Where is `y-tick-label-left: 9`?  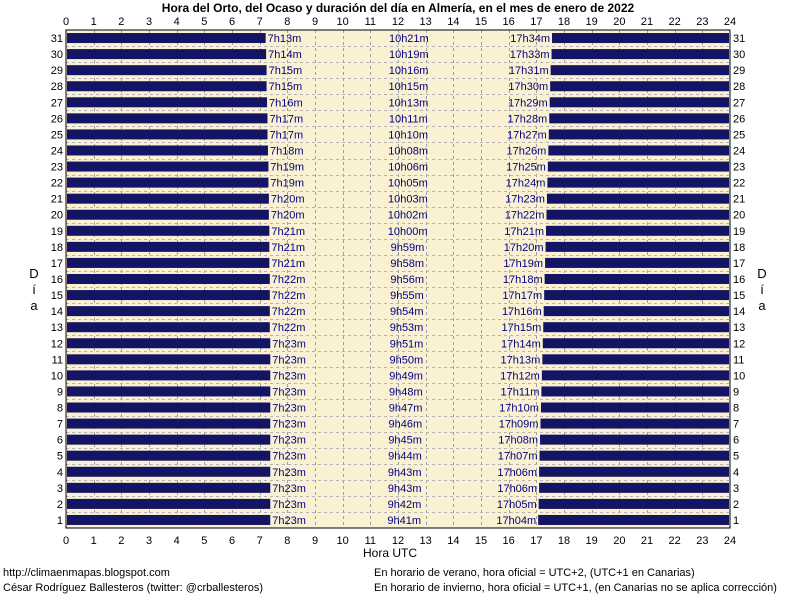
y-tick-label-left: 9 is located at coordinates (60, 392).